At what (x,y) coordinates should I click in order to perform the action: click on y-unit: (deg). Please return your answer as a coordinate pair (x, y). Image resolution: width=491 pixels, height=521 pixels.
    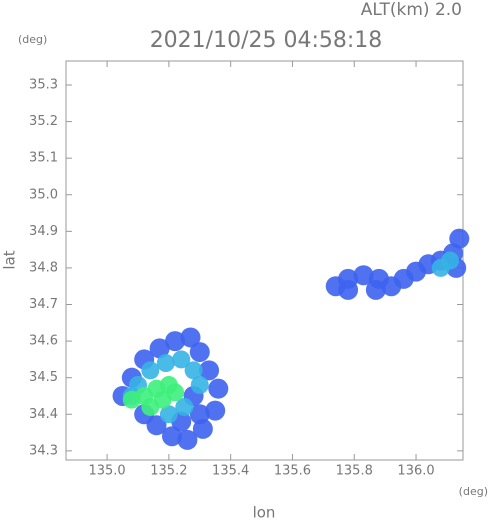
    Looking at the image, I should click on (32, 39).